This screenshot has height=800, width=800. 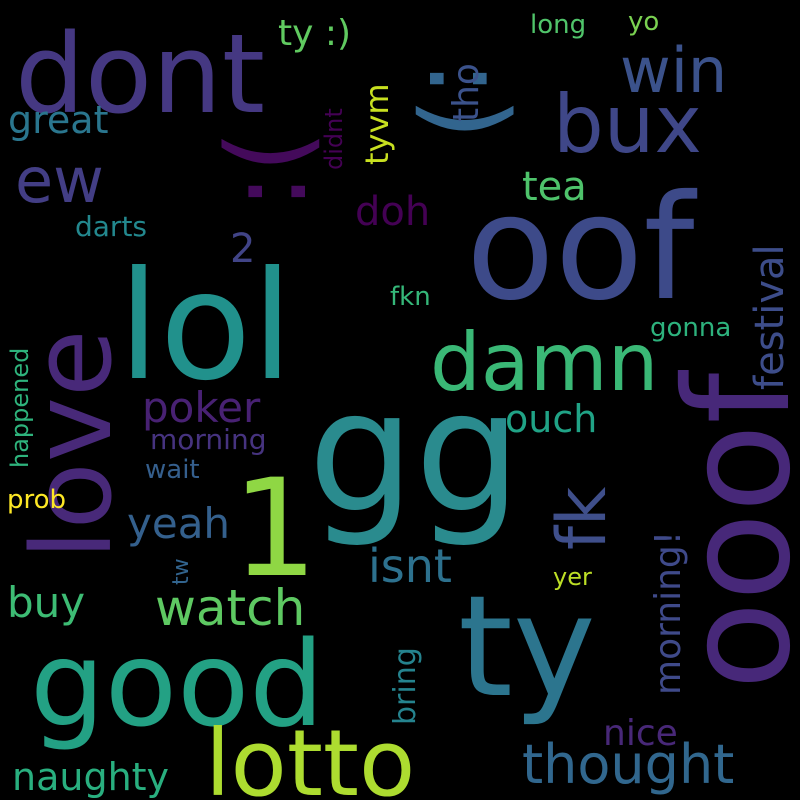 What do you see at coordinates (201, 407) in the screenshot?
I see `word-poker: poker` at bounding box center [201, 407].